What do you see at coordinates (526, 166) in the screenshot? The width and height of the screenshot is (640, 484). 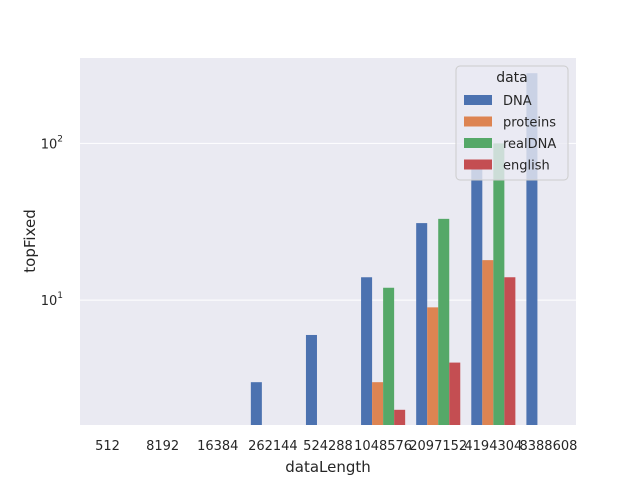 I see `legend-label-english: english` at bounding box center [526, 166].